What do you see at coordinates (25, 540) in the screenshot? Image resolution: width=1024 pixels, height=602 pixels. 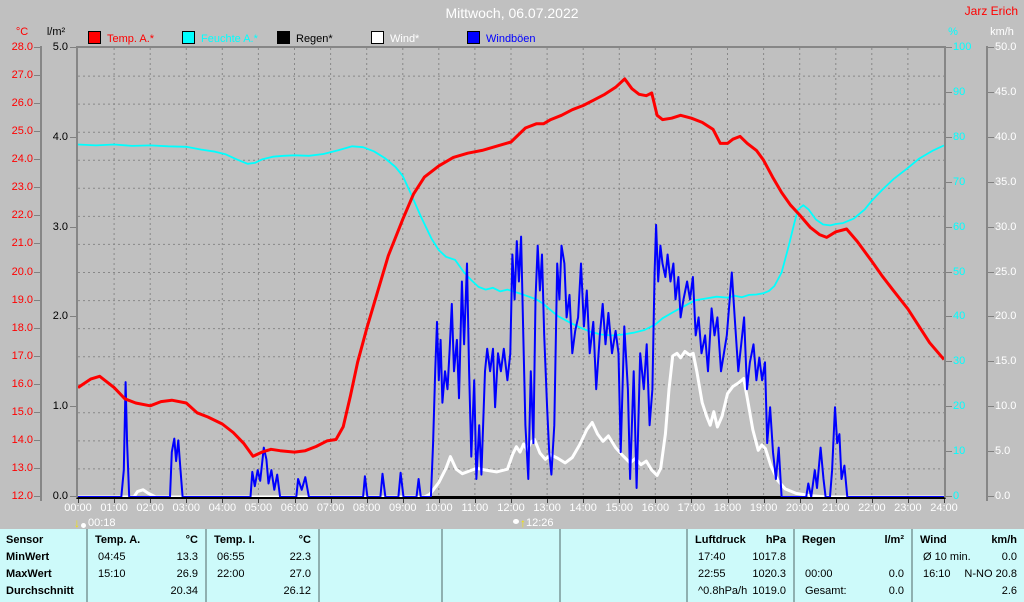 I see `table-row-label: Sensor` at bounding box center [25, 540].